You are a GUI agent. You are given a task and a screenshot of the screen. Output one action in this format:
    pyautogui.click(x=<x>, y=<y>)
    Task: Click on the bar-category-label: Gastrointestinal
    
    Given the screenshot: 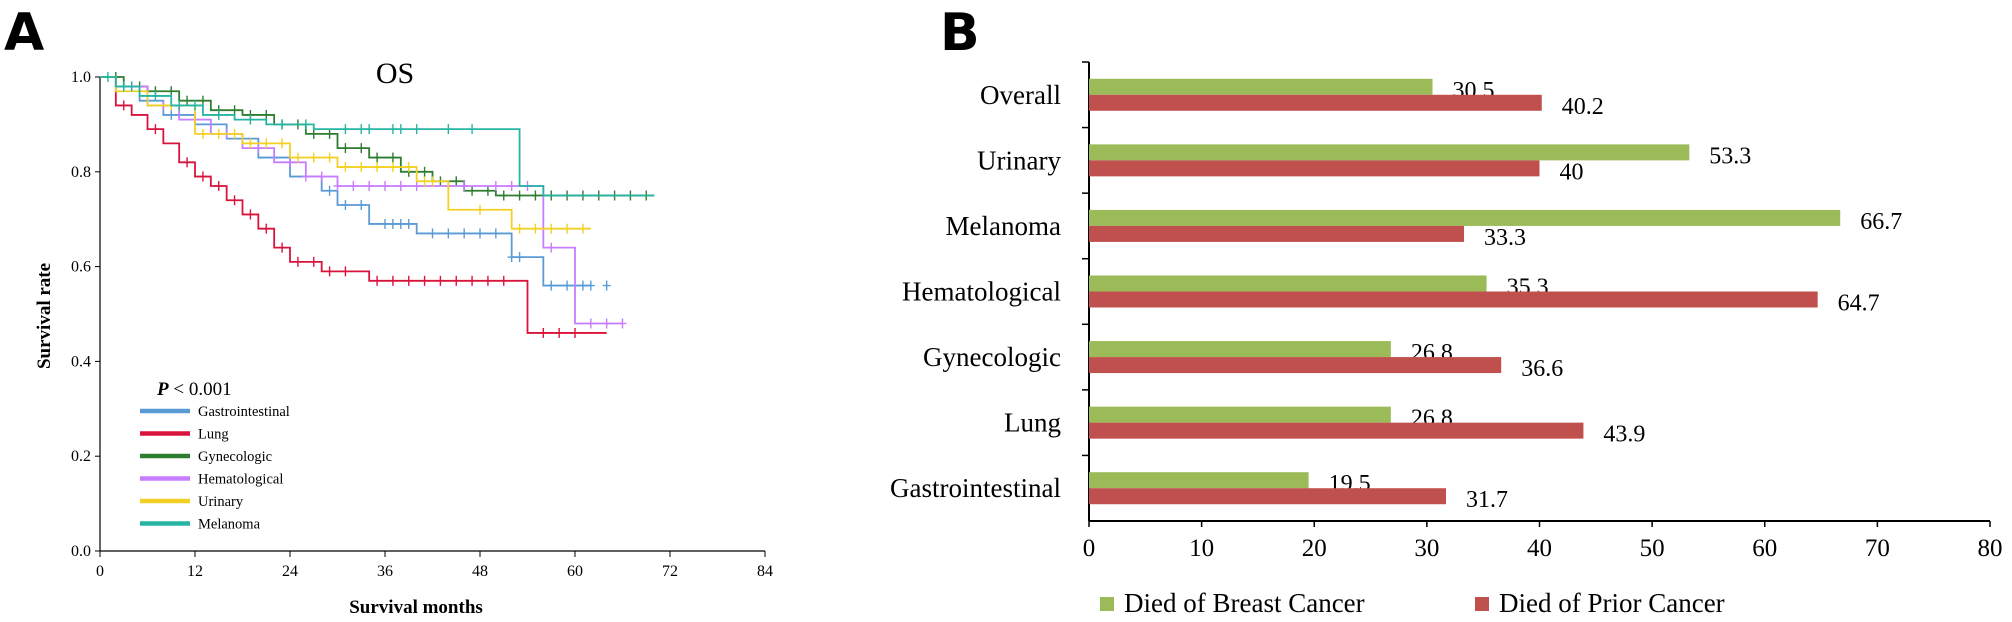 What is the action you would take?
    pyautogui.click(x=975, y=488)
    